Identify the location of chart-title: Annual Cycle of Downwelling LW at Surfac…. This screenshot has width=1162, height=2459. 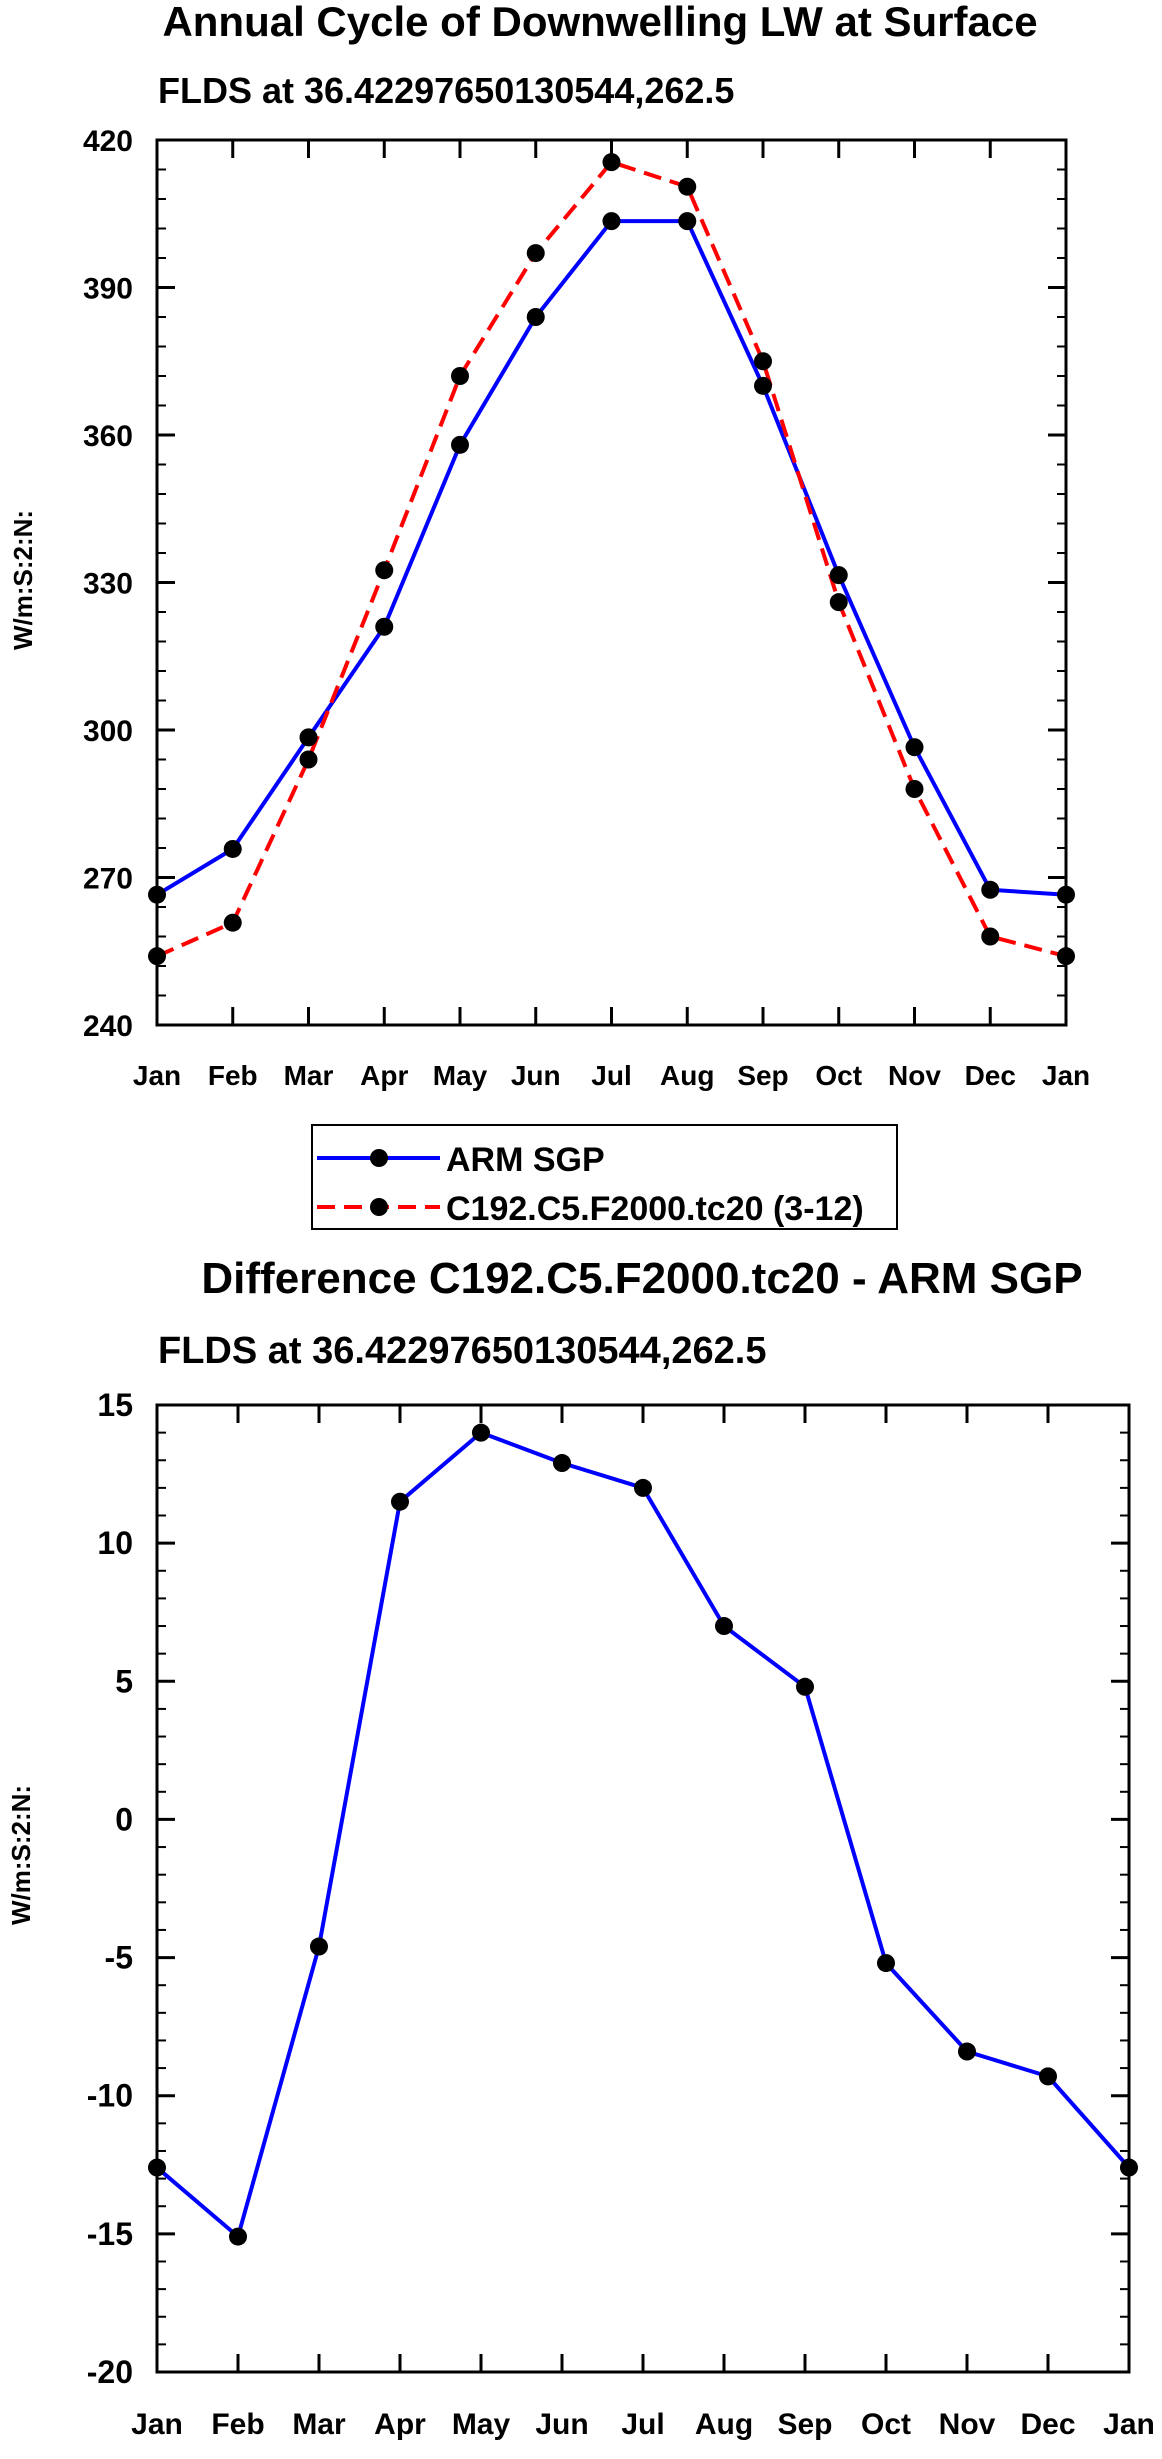
(599, 22).